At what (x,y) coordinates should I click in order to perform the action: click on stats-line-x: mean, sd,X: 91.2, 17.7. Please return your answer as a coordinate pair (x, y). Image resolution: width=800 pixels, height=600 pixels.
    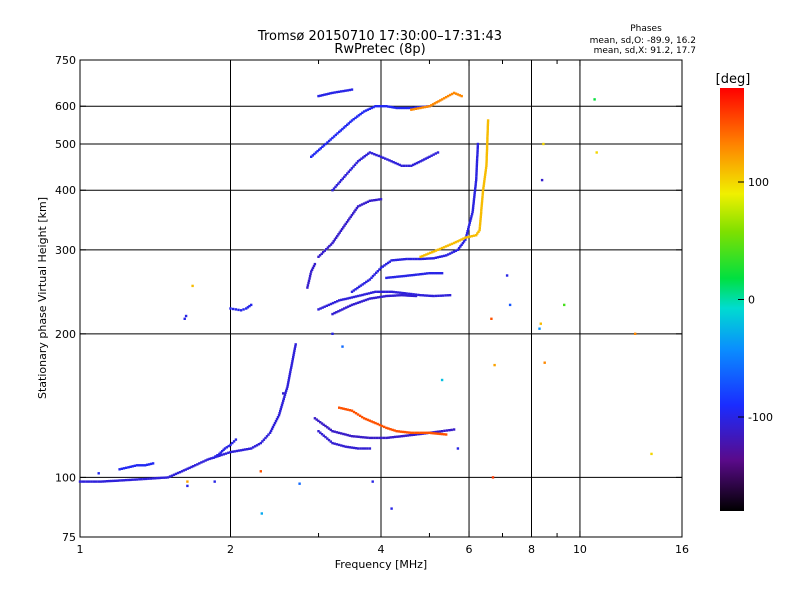
    Looking at the image, I should click on (645, 51).